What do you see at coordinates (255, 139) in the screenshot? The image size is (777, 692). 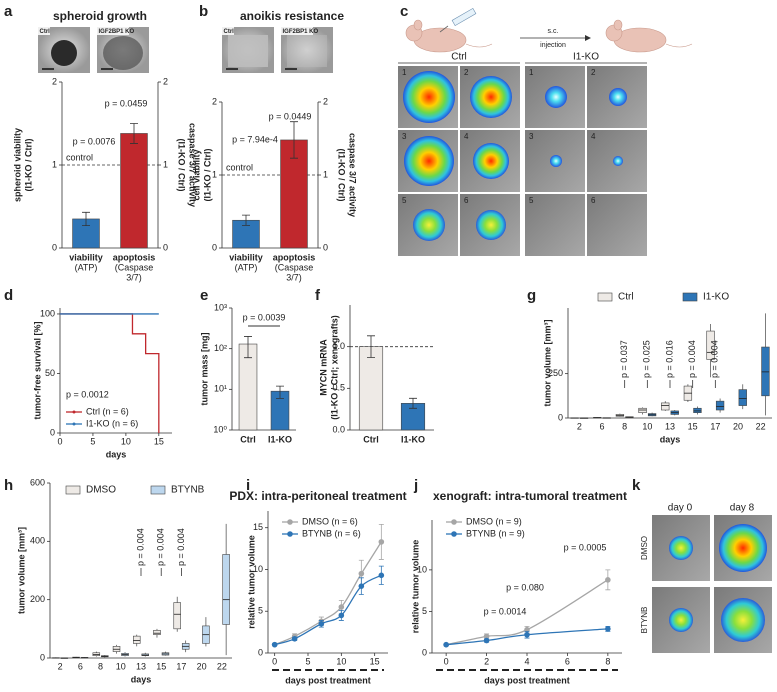 I see `annotation: p = 7.94e-4` at bounding box center [255, 139].